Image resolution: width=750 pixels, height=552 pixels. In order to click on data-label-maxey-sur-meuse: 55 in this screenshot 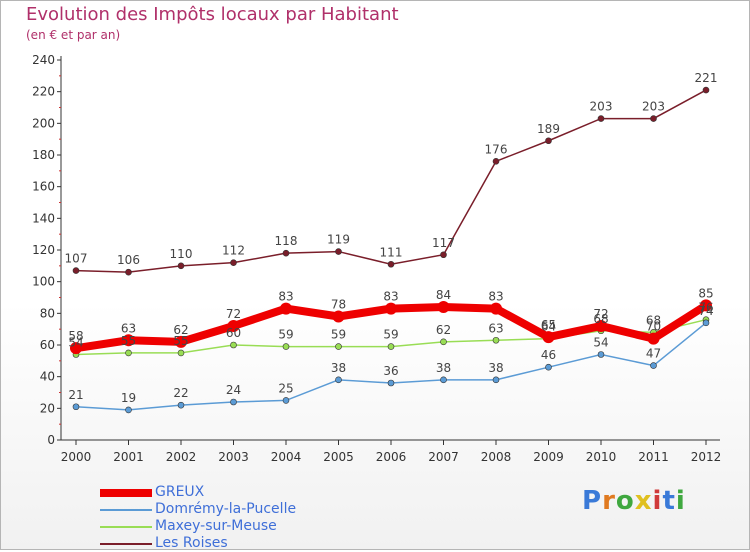, I will do `click(180, 341)`.